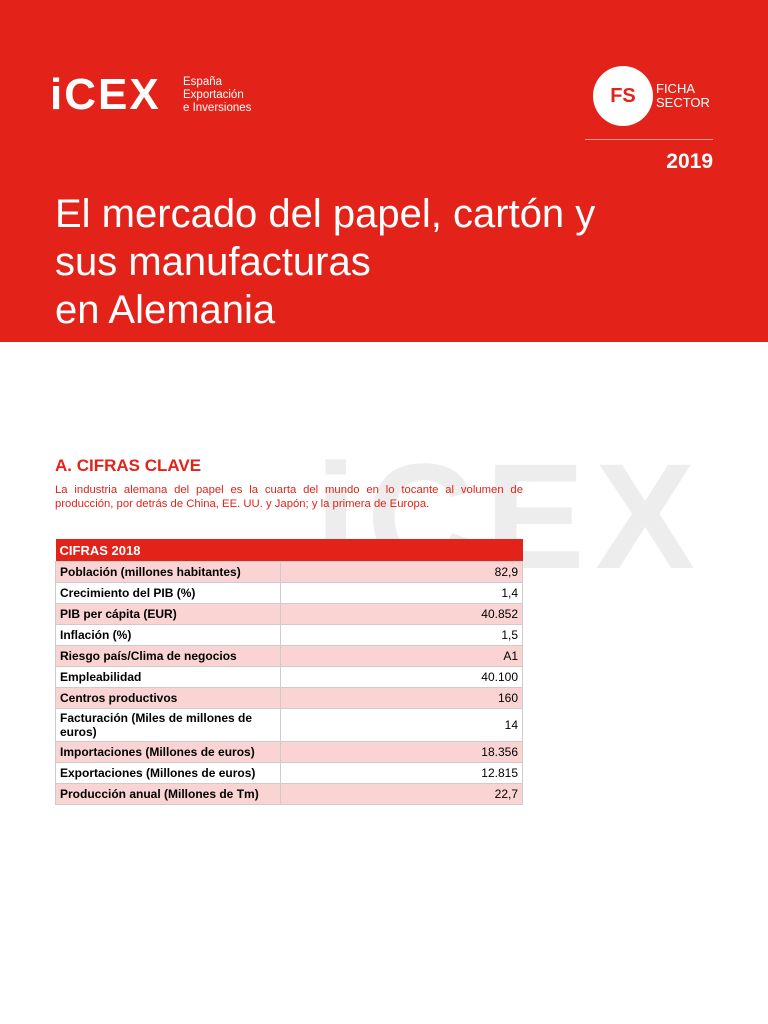 Image resolution: width=768 pixels, height=1024 pixels. Describe the element at coordinates (401, 773) in the screenshot. I see `value-cell: 12.815` at that location.